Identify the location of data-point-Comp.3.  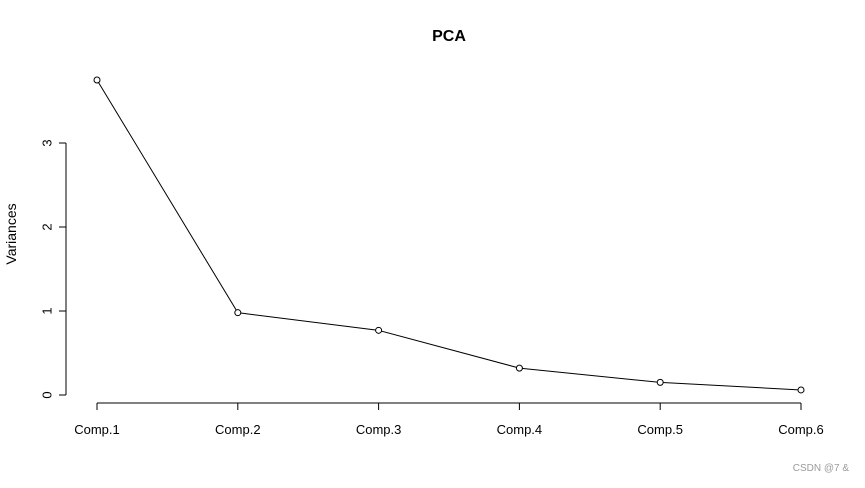
(379, 330).